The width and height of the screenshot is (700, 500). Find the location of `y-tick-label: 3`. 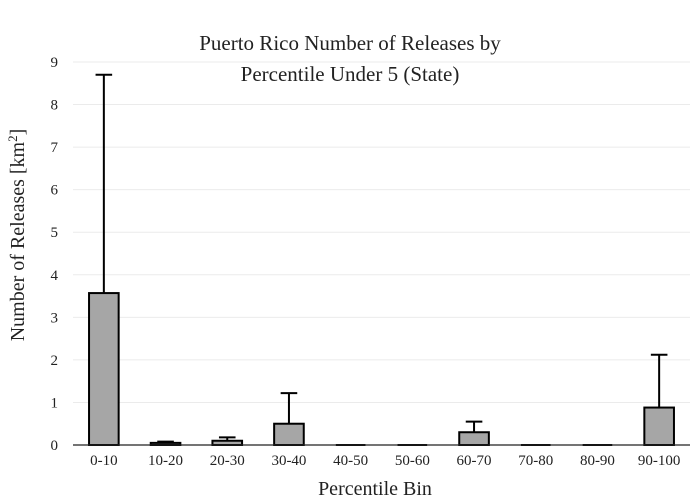

y-tick-label: 3 is located at coordinates (55, 318).